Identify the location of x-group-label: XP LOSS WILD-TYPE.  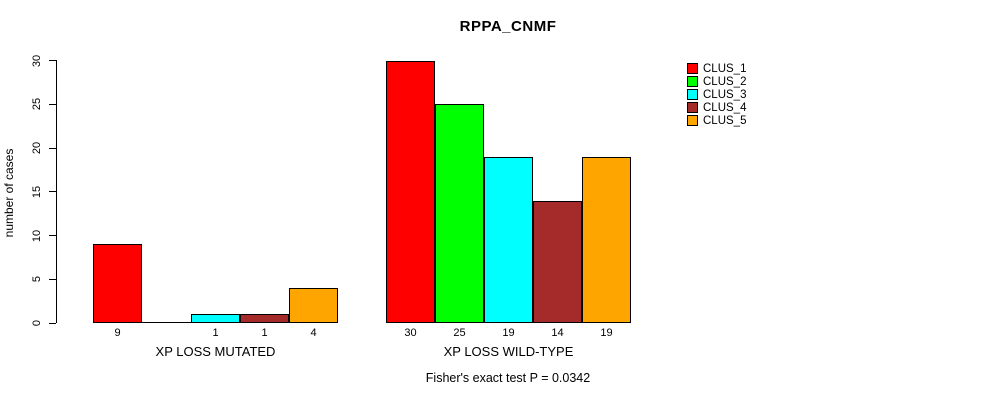
(508, 351).